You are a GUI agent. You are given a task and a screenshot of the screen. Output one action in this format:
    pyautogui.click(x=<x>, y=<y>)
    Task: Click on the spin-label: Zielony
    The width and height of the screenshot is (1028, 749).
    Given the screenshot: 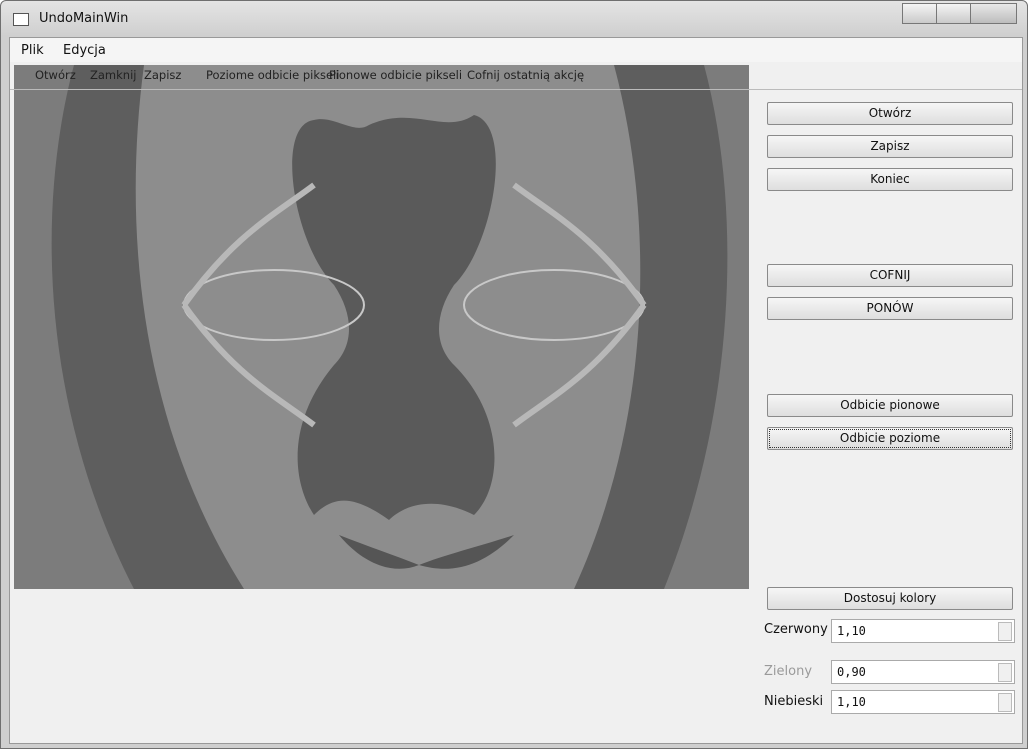 What is the action you would take?
    pyautogui.click(x=788, y=671)
    